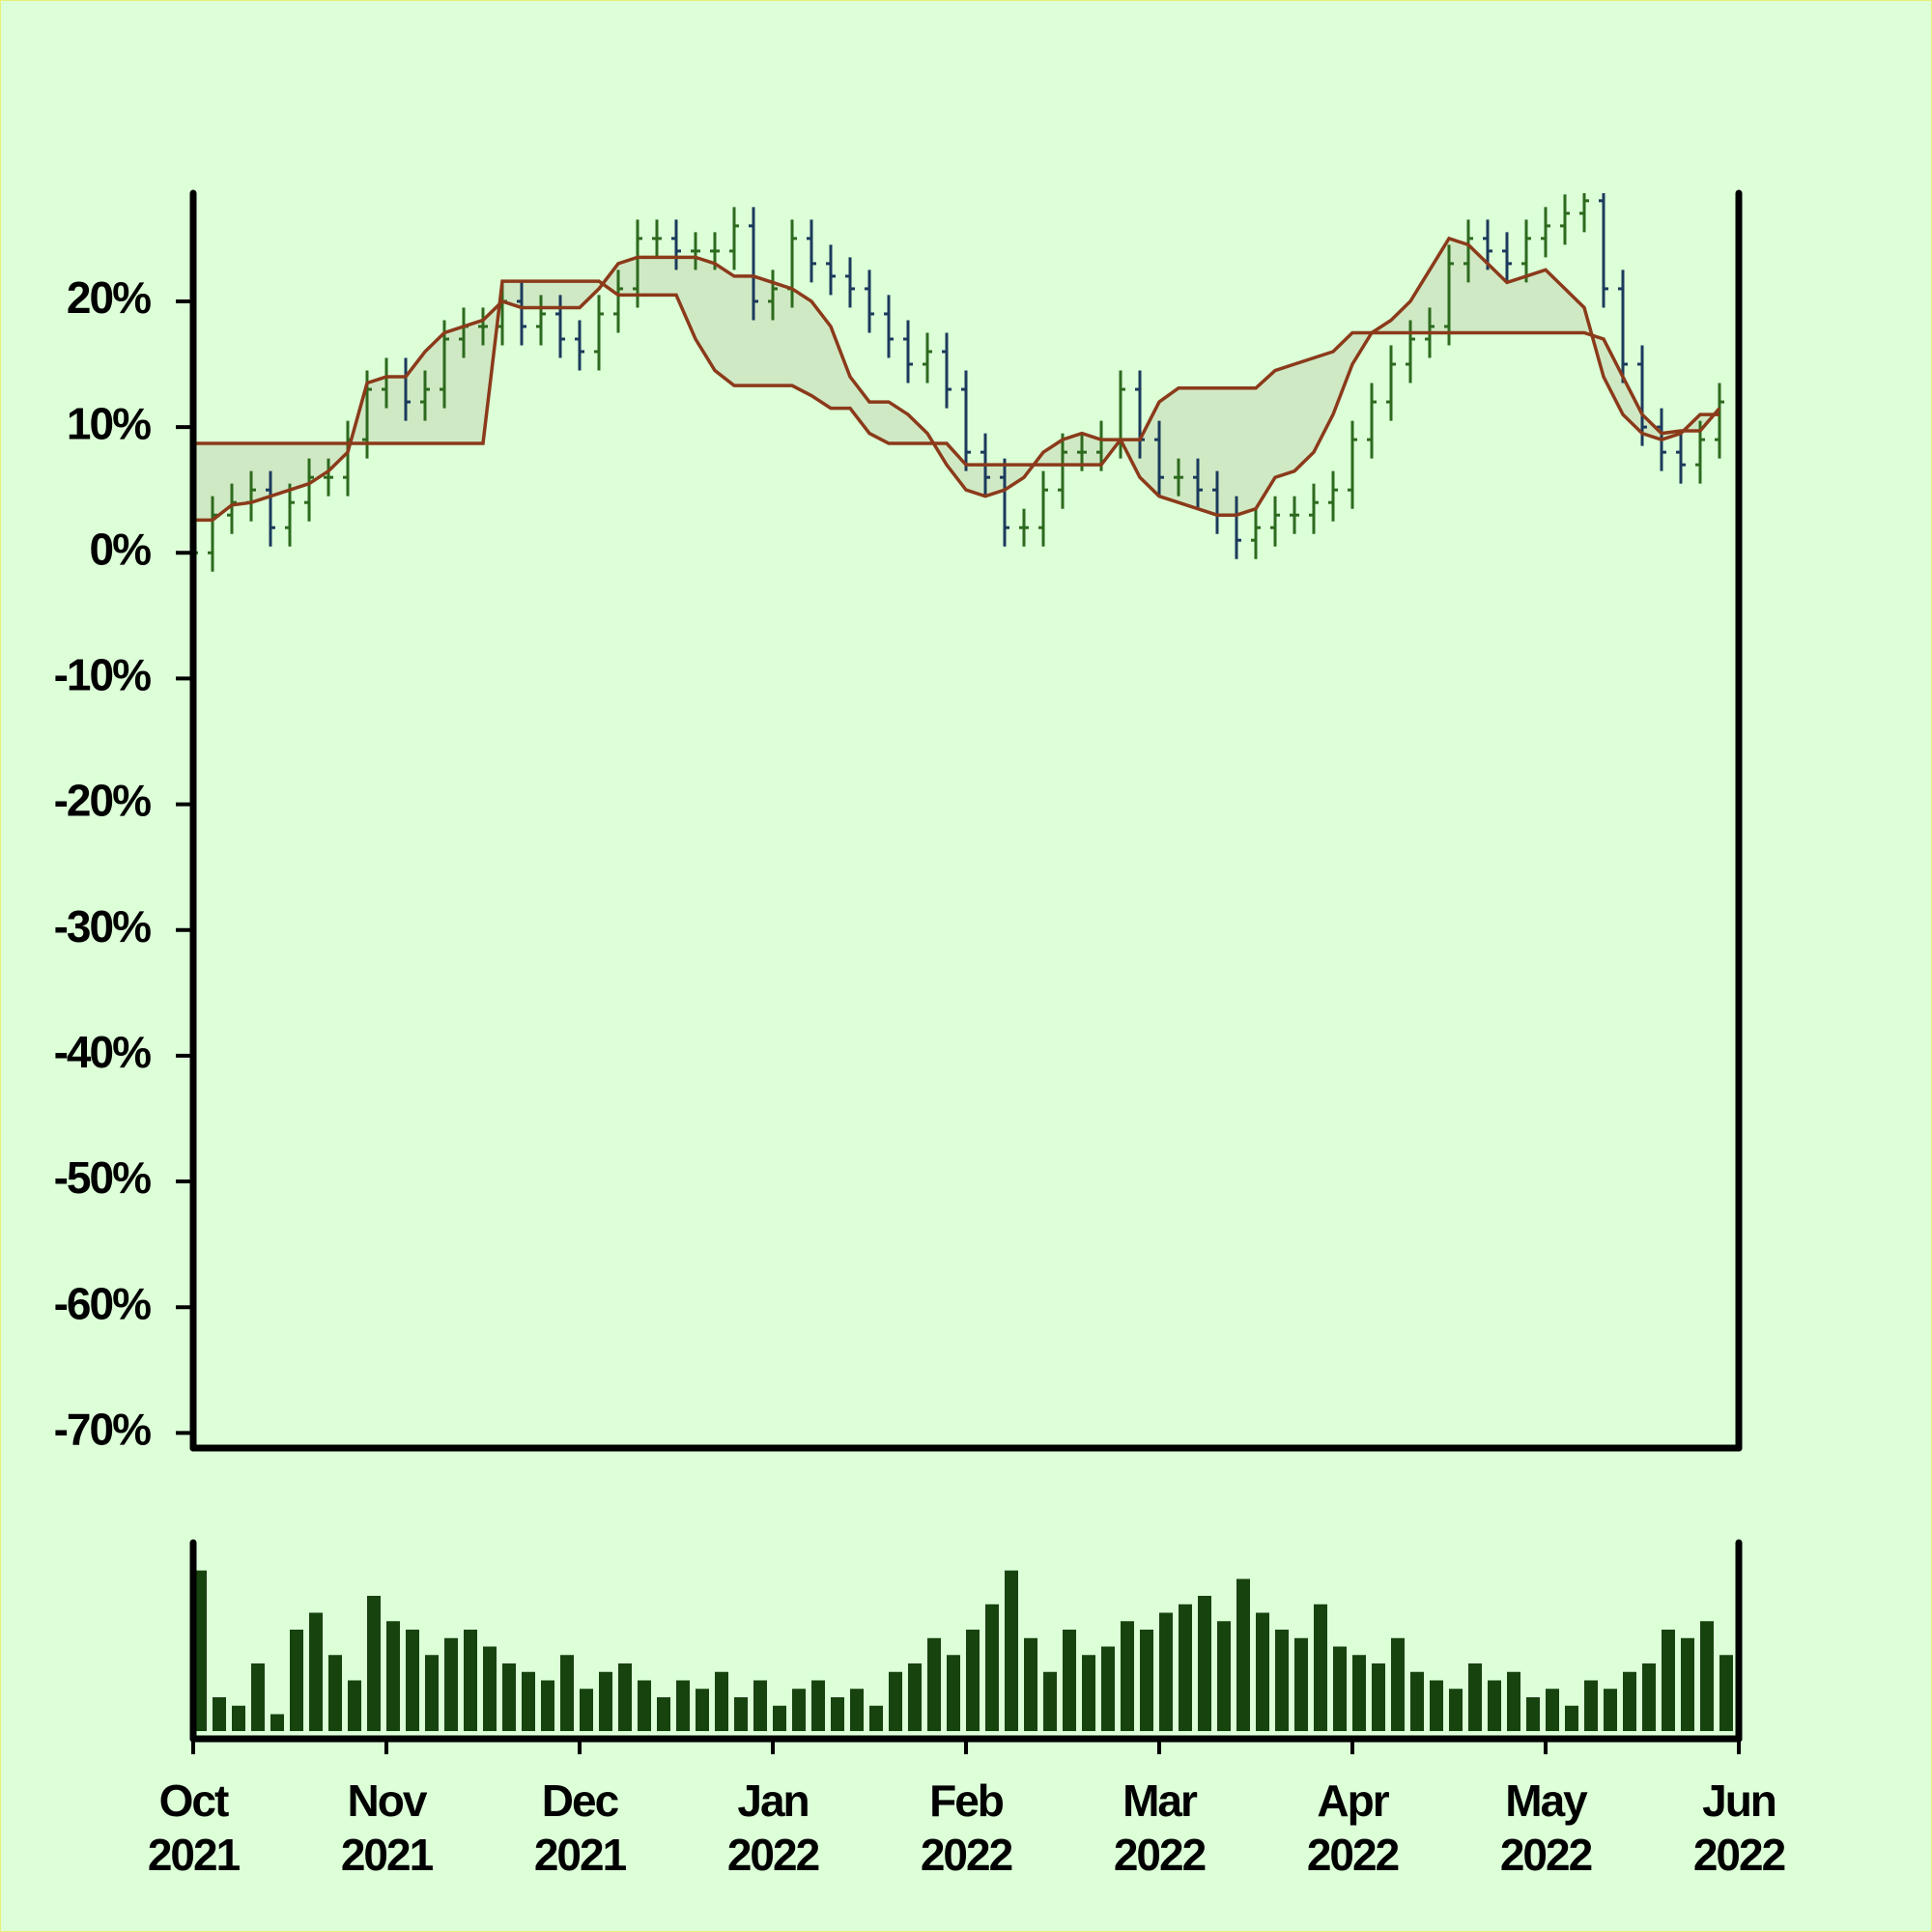 The width and height of the screenshot is (1932, 1932). I want to click on y-tick-label: -60%, so click(102, 1303).